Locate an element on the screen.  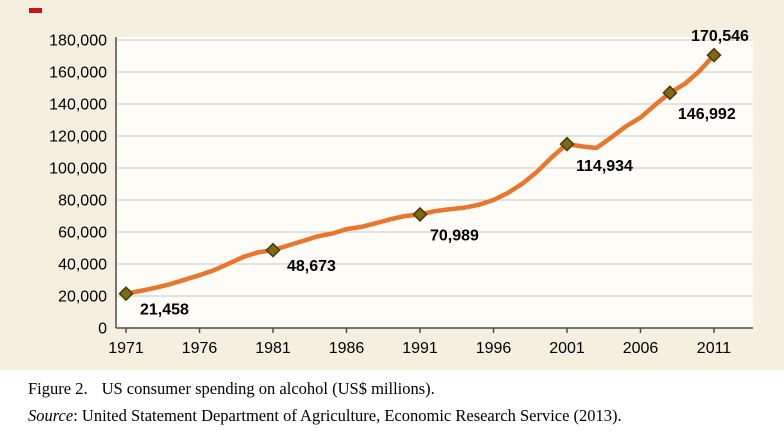
y-tick-label: 160,000 is located at coordinates (78, 73).